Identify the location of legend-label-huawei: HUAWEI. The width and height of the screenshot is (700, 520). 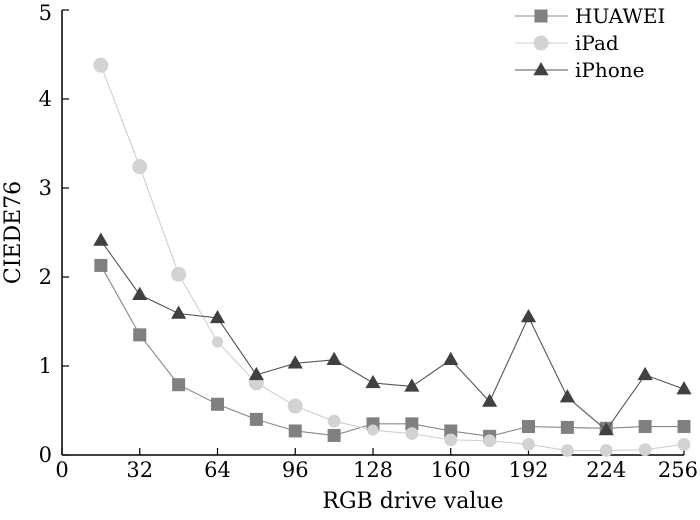
(620, 16).